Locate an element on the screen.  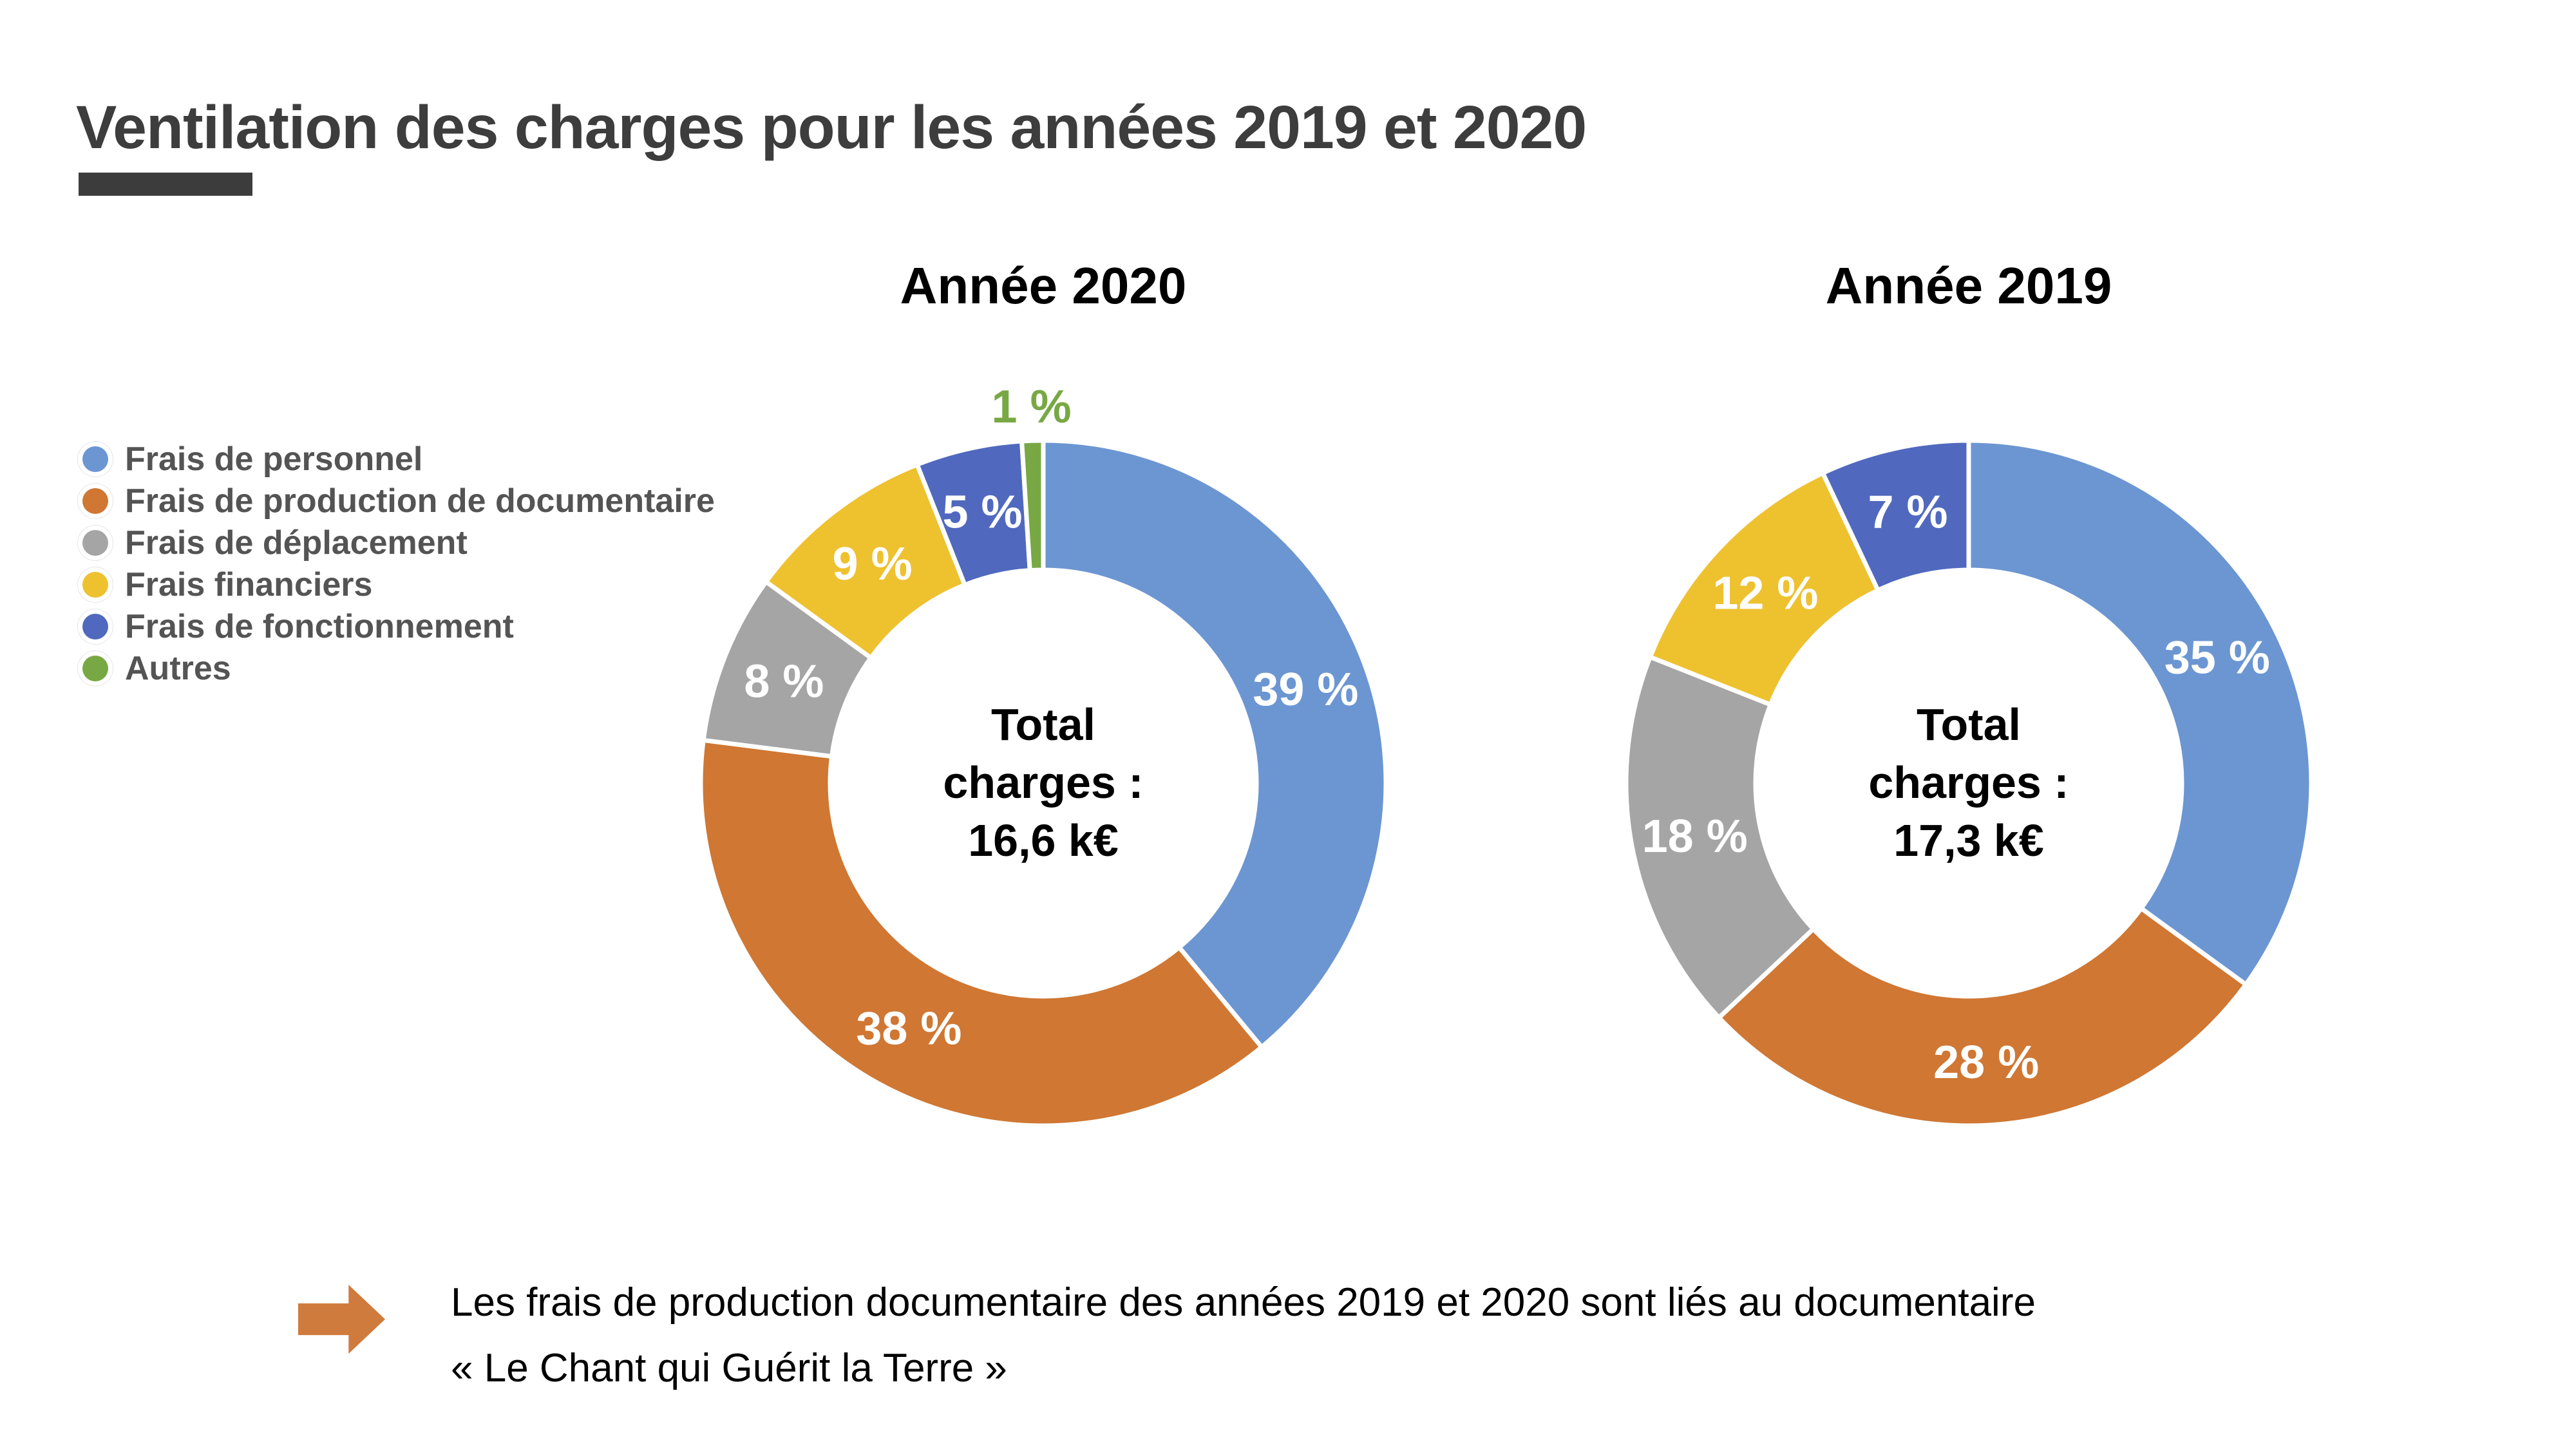
center-total-line-2: 16,6 k€ is located at coordinates (1043, 841).